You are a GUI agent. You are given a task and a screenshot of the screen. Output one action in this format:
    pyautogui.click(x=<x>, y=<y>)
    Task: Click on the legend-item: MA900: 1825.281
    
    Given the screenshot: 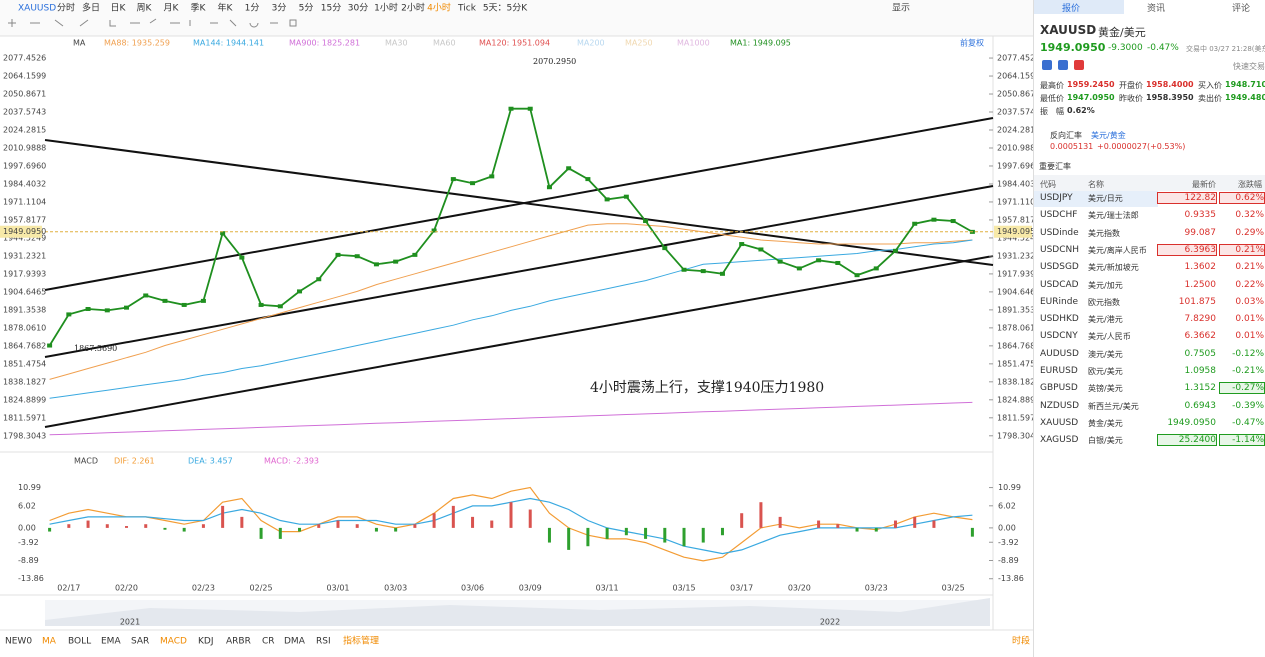 What is the action you would take?
    pyautogui.click(x=324, y=43)
    